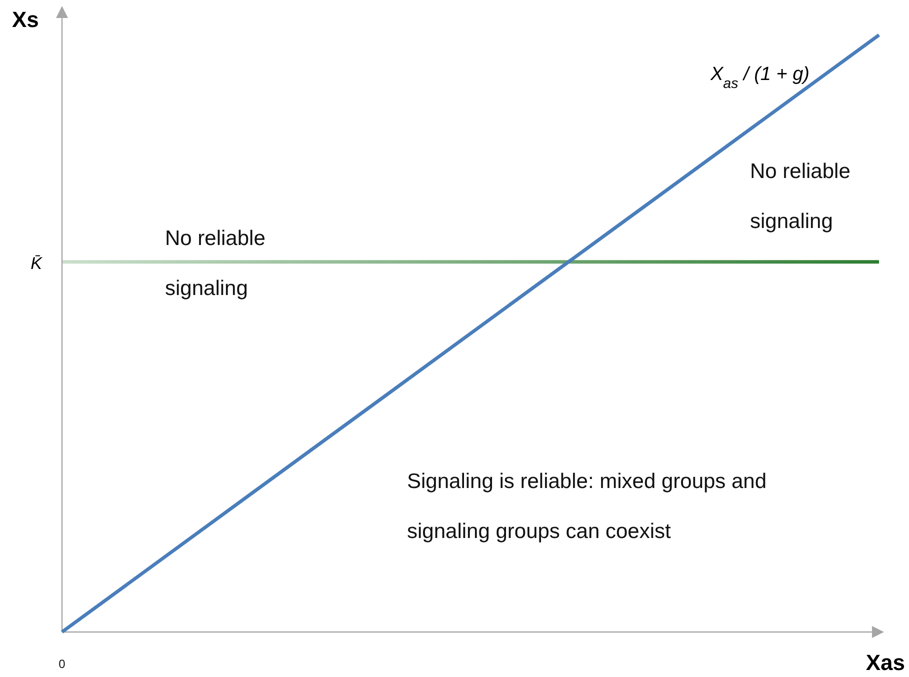 The width and height of the screenshot is (909, 677). Describe the element at coordinates (25, 19) in the screenshot. I see `y-axis-title: Xs` at that location.